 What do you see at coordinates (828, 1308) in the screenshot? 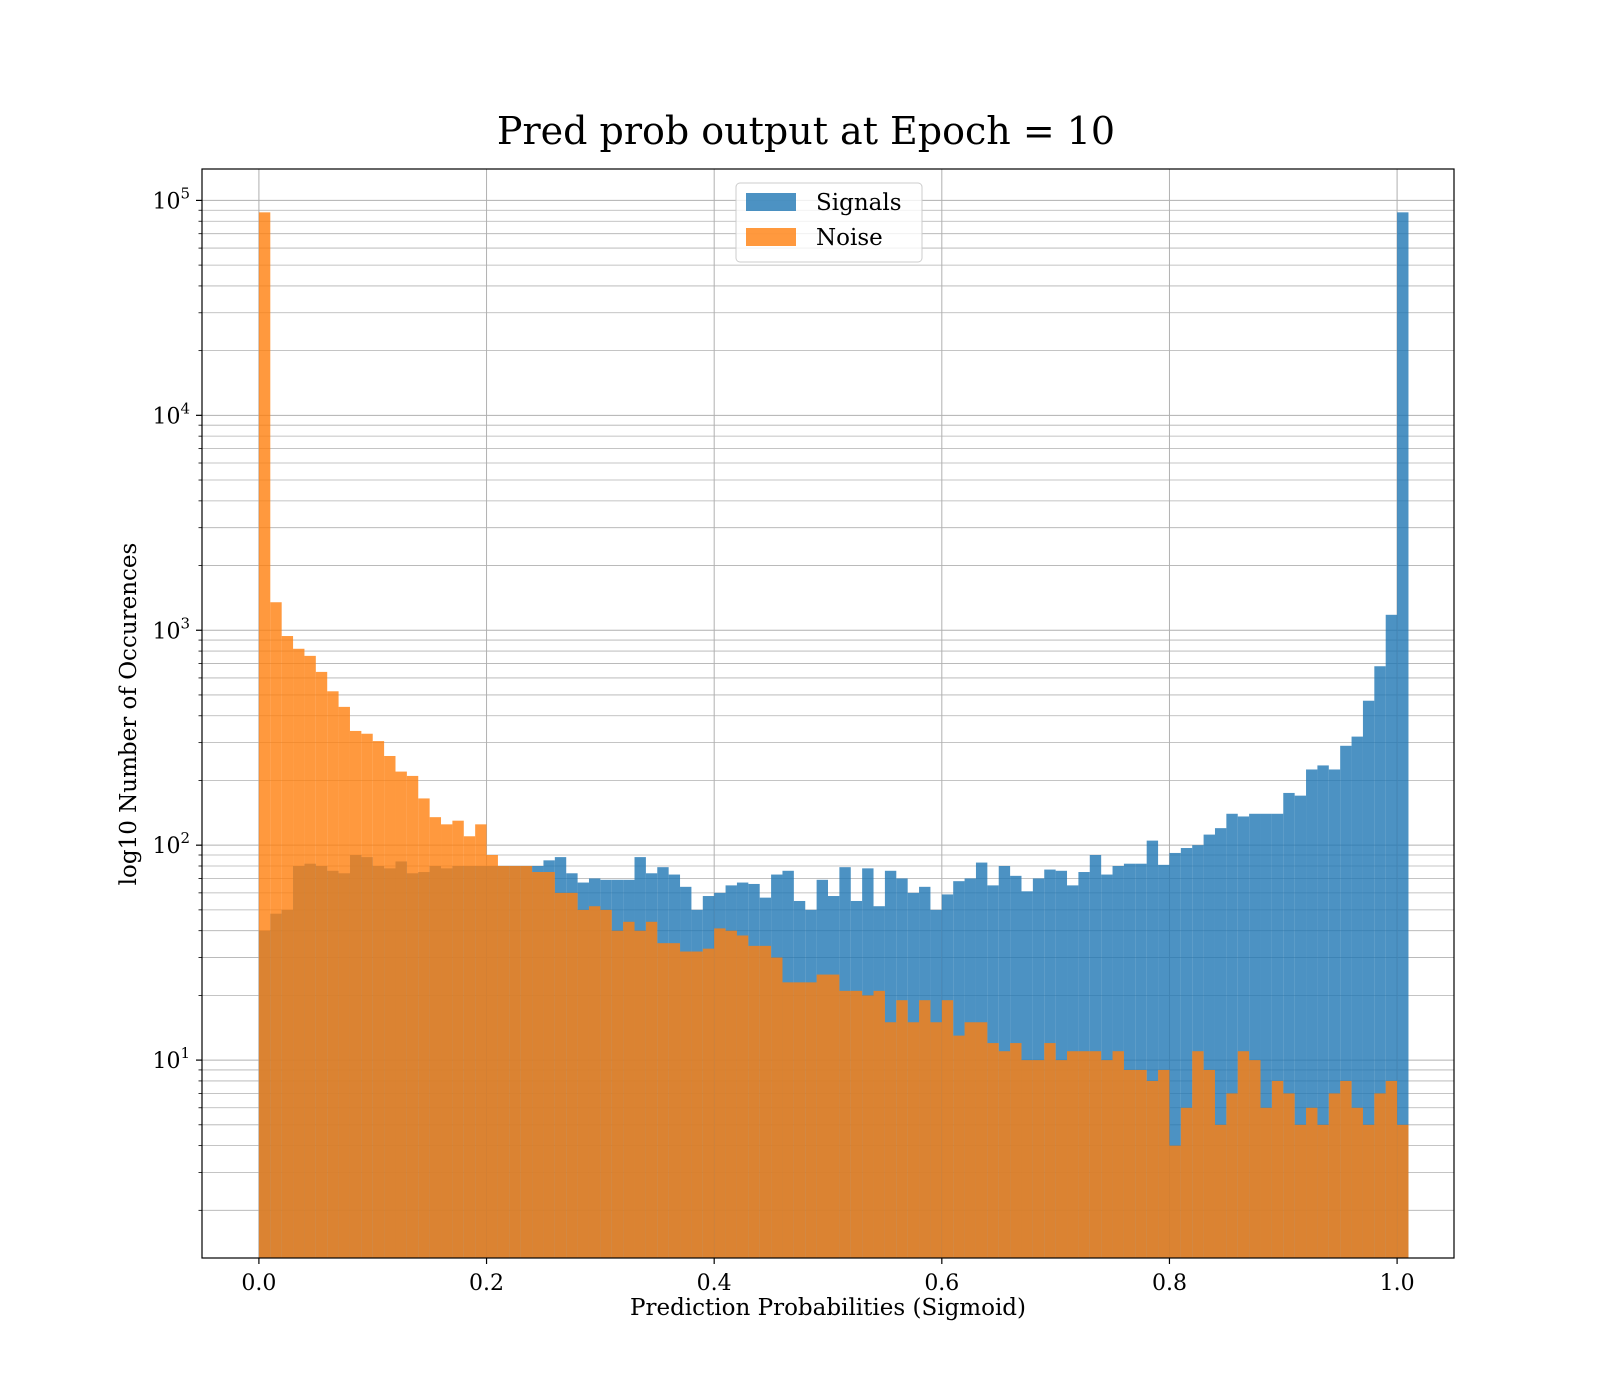
I see `x-axis-label: Prediction Probabilities (Sigmoid)` at bounding box center [828, 1308].